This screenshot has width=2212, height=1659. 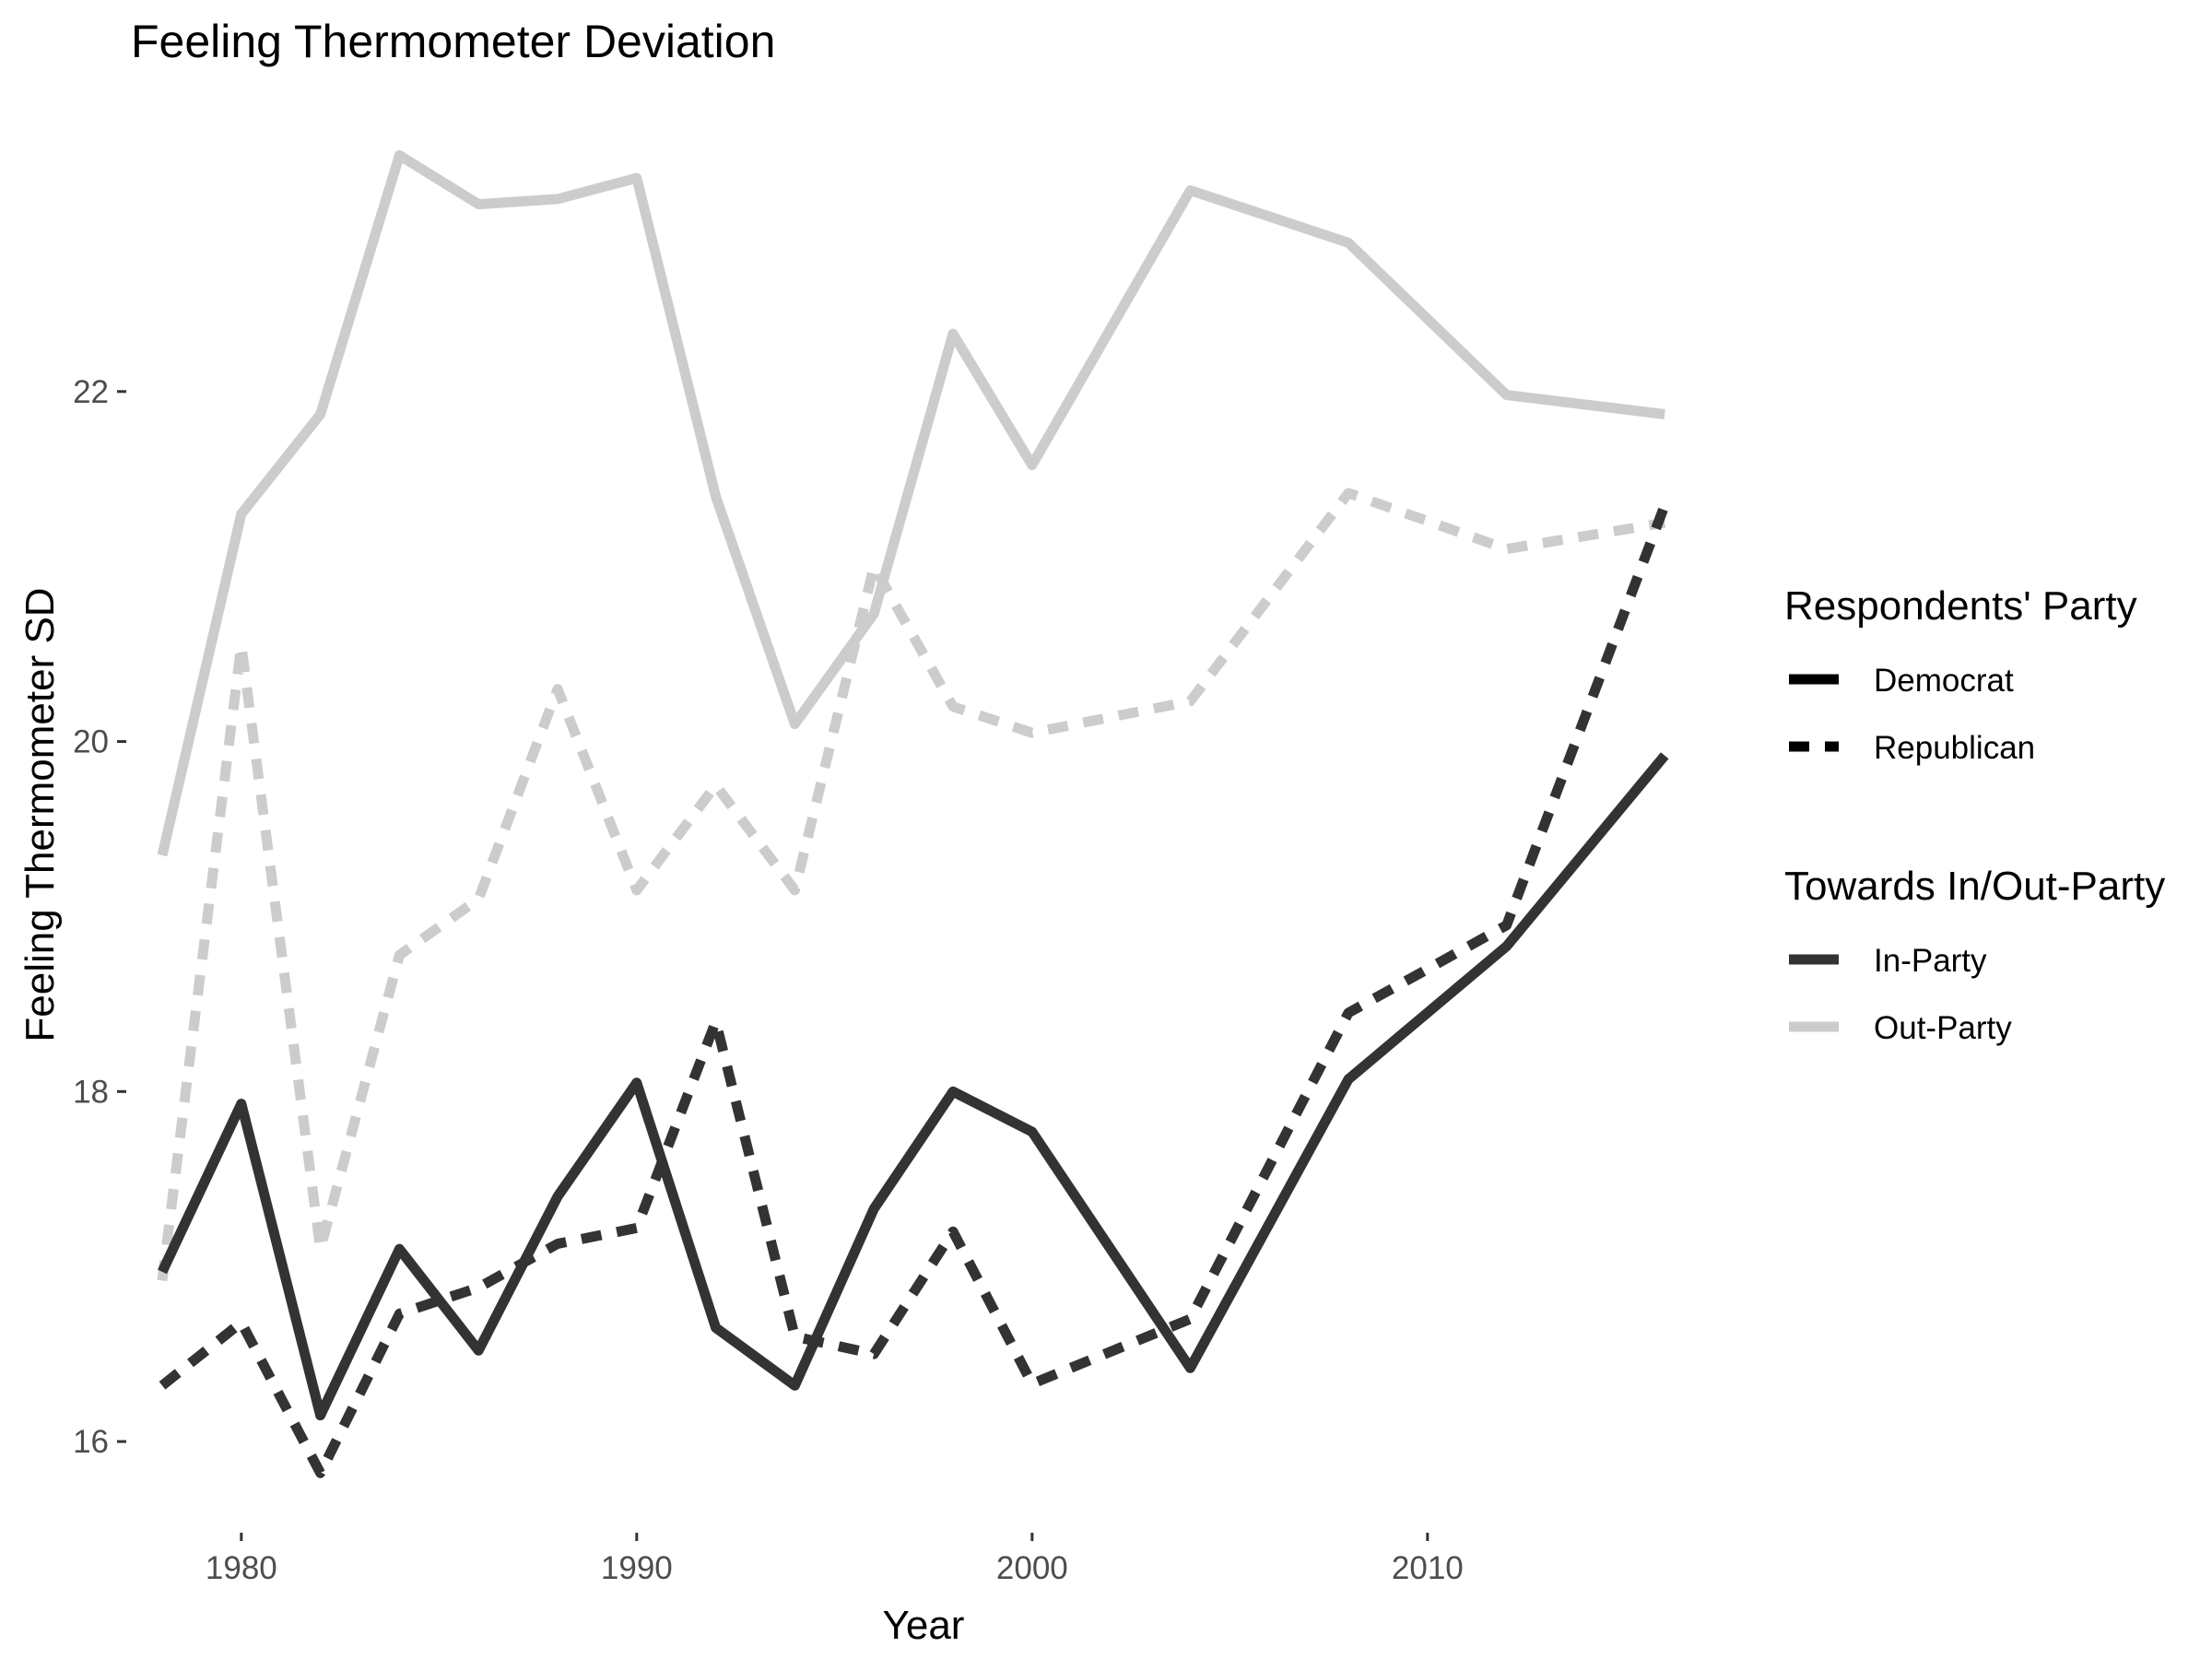 I want to click on y-tick-label: 22, so click(x=91, y=392).